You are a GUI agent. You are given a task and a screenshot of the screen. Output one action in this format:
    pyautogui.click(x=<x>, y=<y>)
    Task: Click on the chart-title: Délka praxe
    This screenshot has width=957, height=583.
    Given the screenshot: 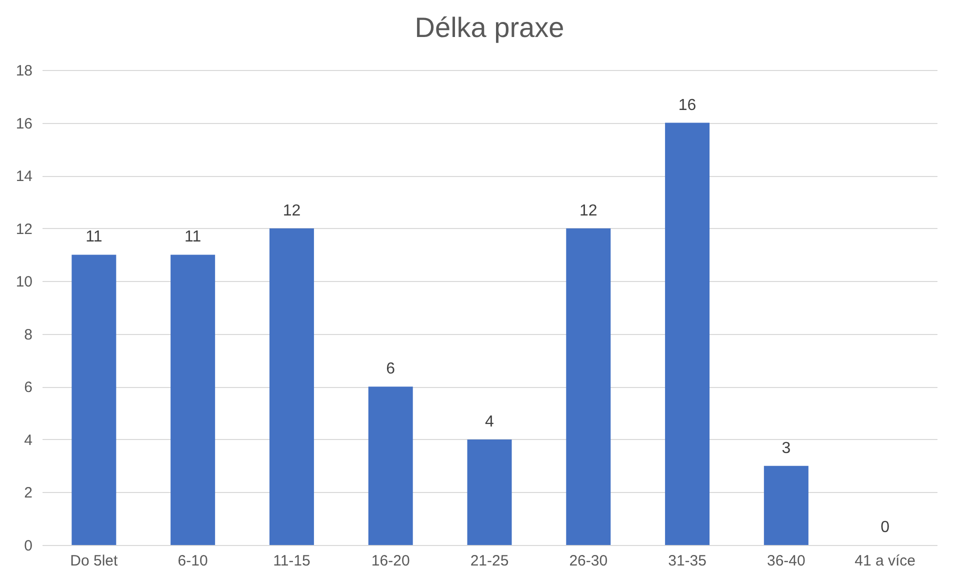 What is the action you would take?
    pyautogui.click(x=489, y=27)
    